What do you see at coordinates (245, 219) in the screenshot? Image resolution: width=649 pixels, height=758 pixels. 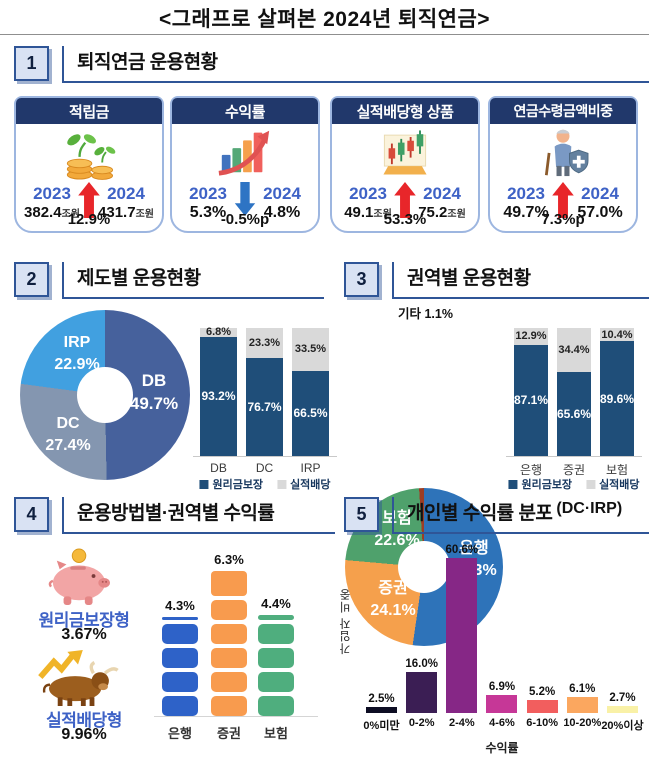 I see `card-return-delta: -0.5%p` at bounding box center [245, 219].